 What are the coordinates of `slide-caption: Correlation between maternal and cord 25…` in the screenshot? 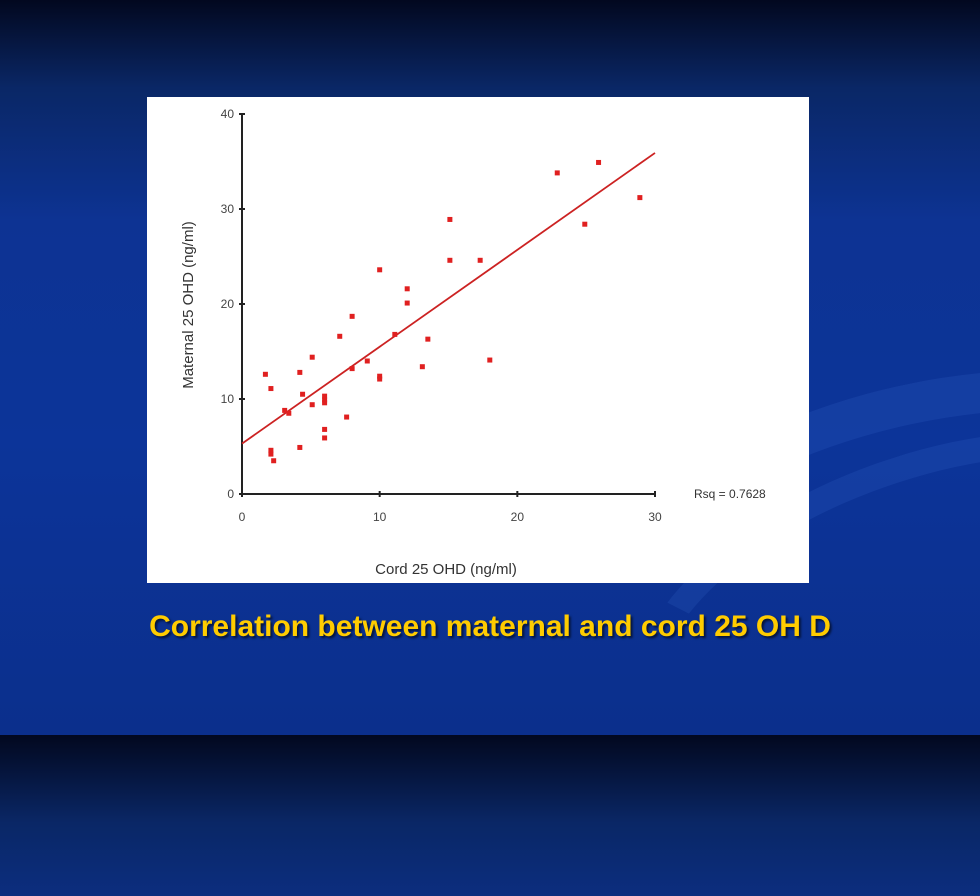 It's located at (490, 626).